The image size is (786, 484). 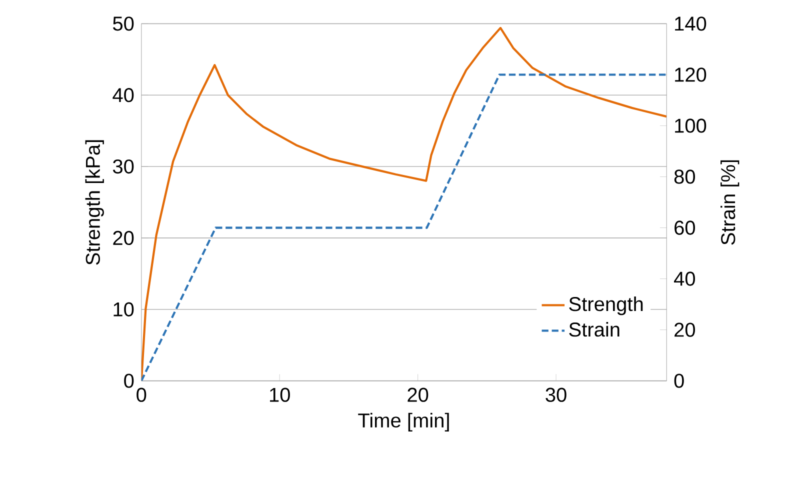 What do you see at coordinates (606, 306) in the screenshot?
I see `legend-label: Strength` at bounding box center [606, 306].